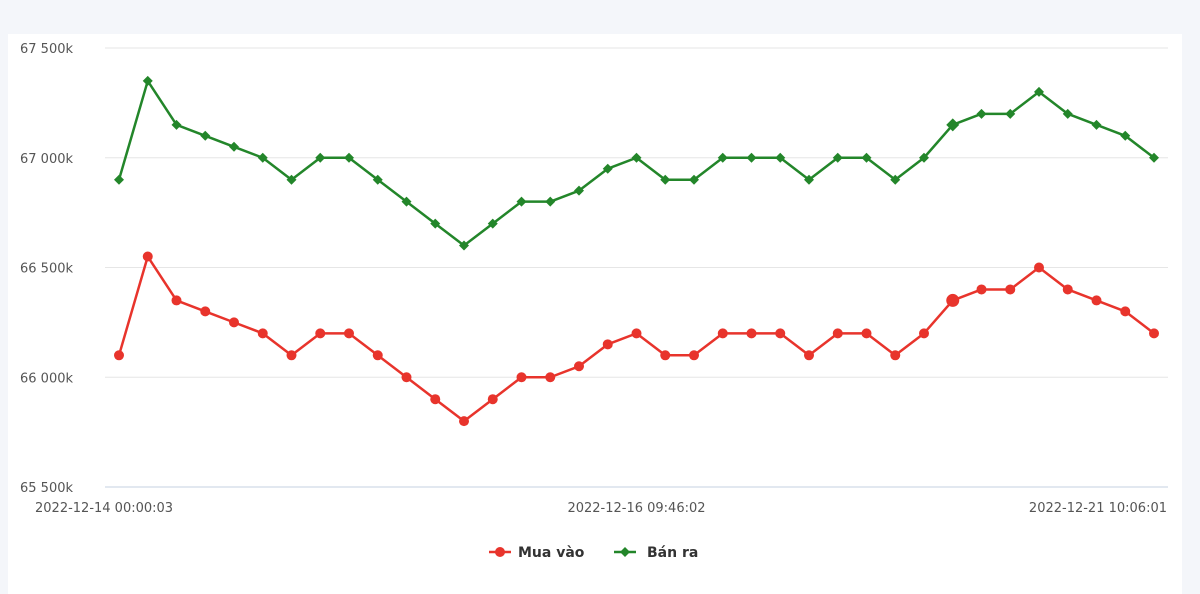 This screenshot has width=1200, height=594. Describe the element at coordinates (46, 49) in the screenshot. I see `y-tick-label: 67 500k` at that location.